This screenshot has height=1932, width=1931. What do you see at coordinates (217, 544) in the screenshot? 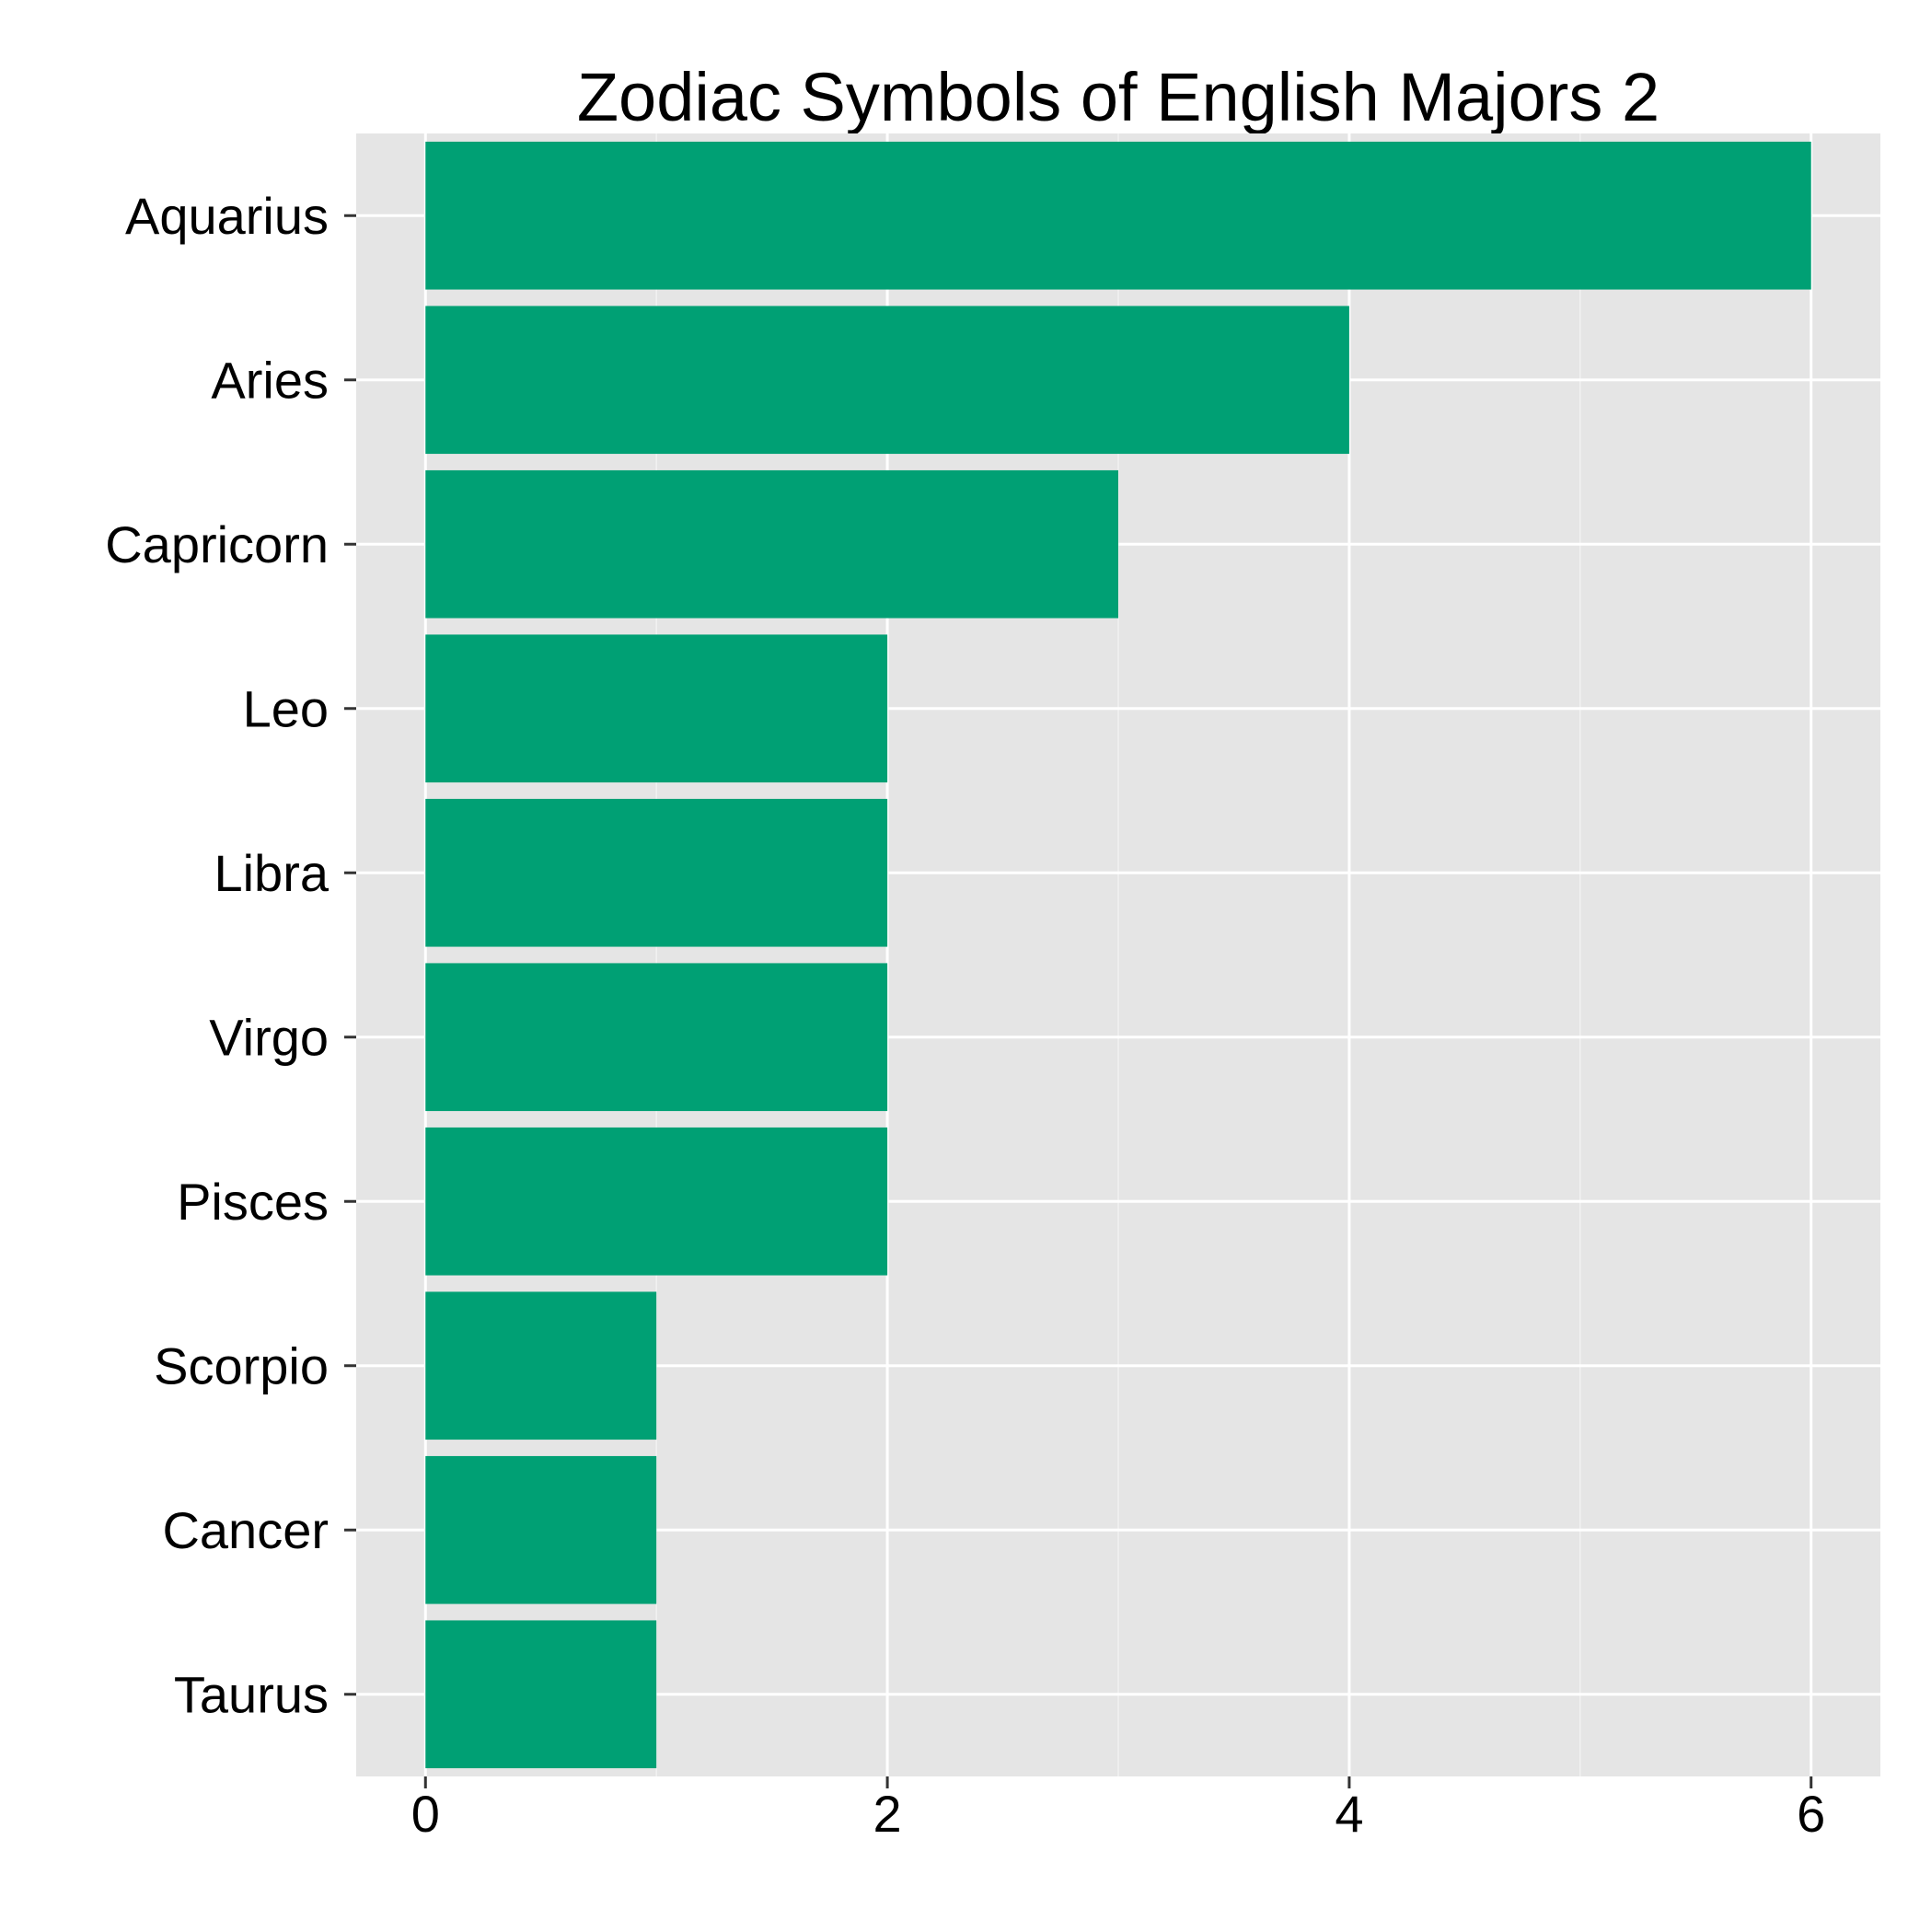
I see `y-tick-label: Capricorn` at bounding box center [217, 544].